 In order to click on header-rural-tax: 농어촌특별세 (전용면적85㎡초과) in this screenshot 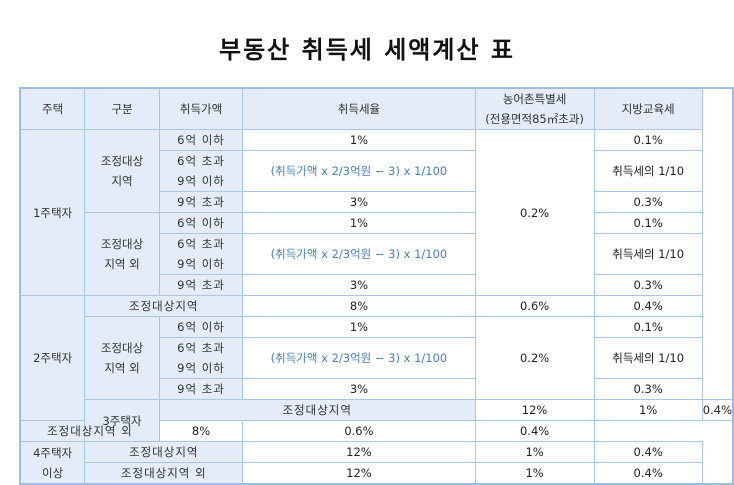, I will do `click(534, 108)`.